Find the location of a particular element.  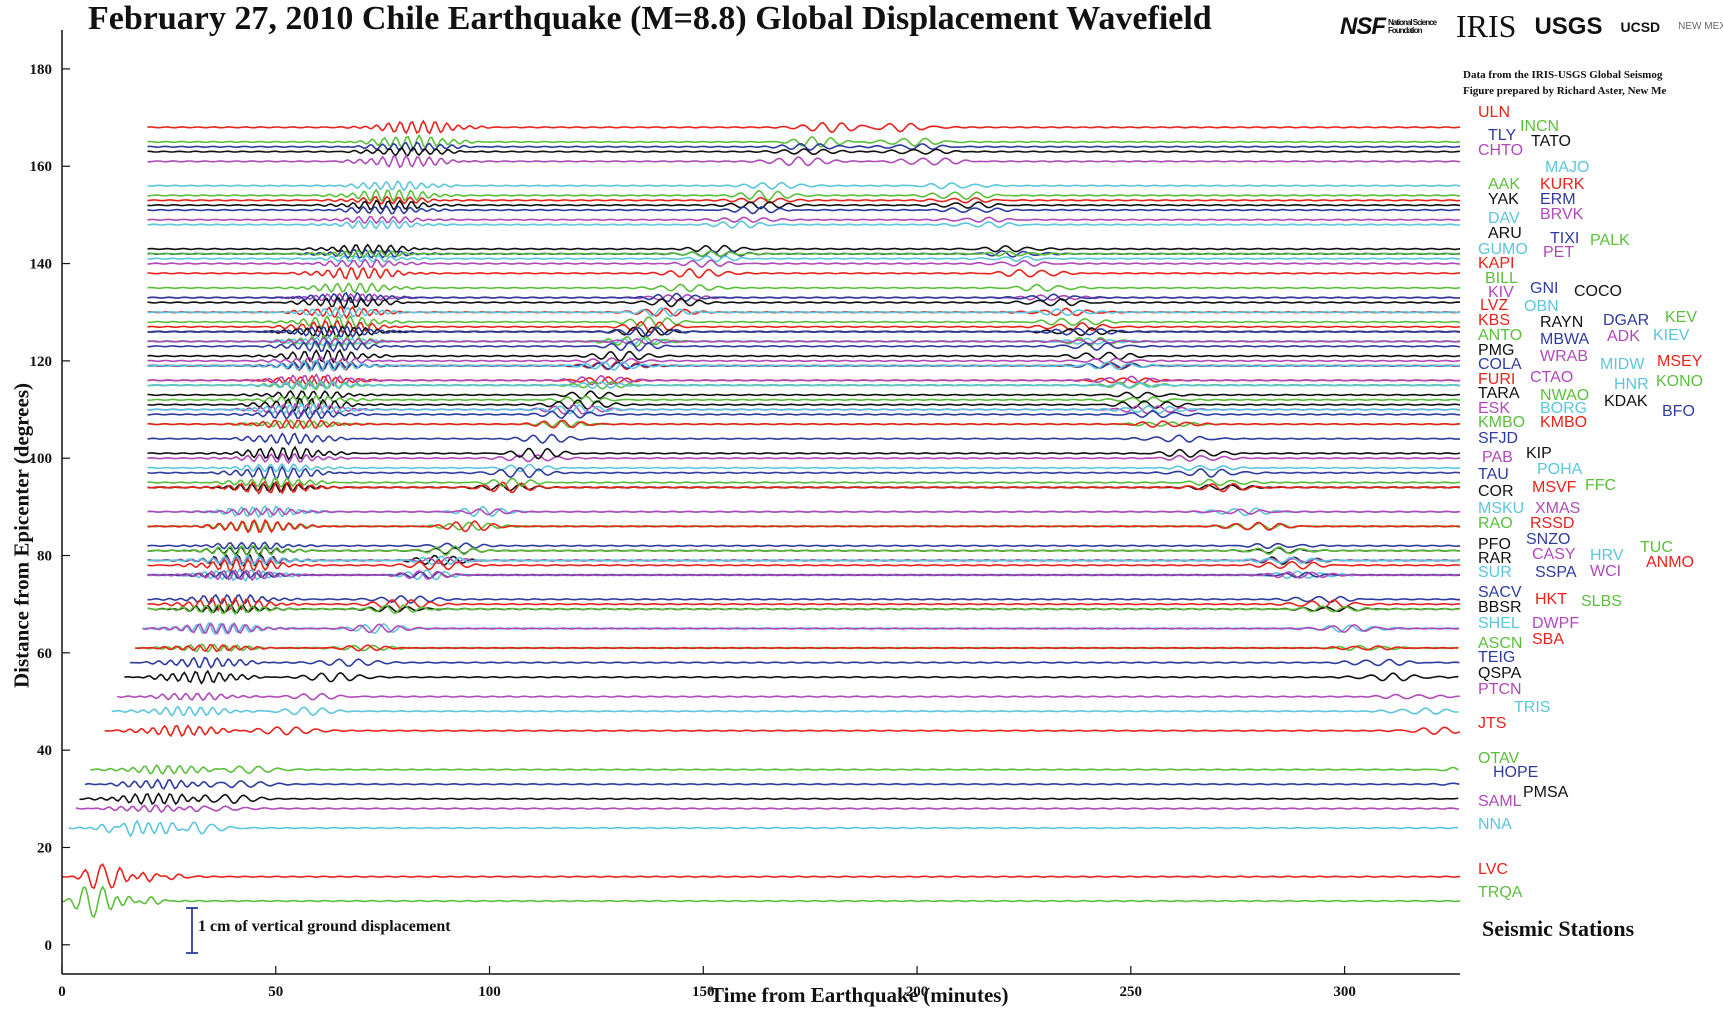

trace-dgar is located at coordinates (804, 331).